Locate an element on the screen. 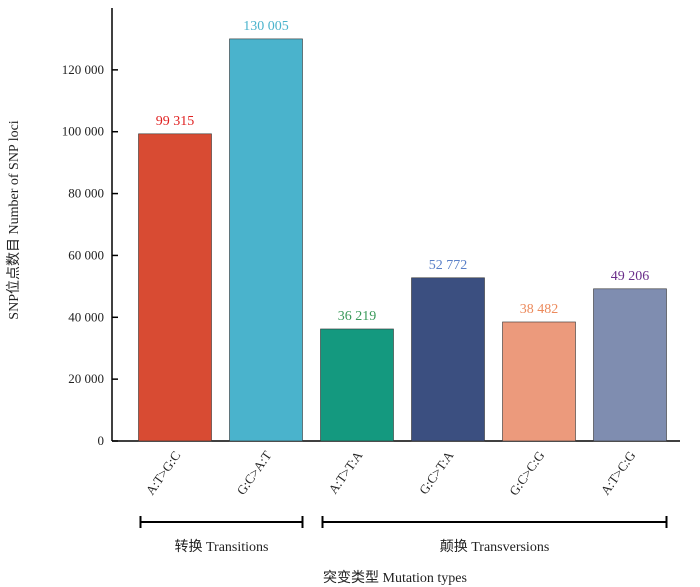 The image size is (700, 587). category-label: A:T>T:A is located at coordinates (345, 472).